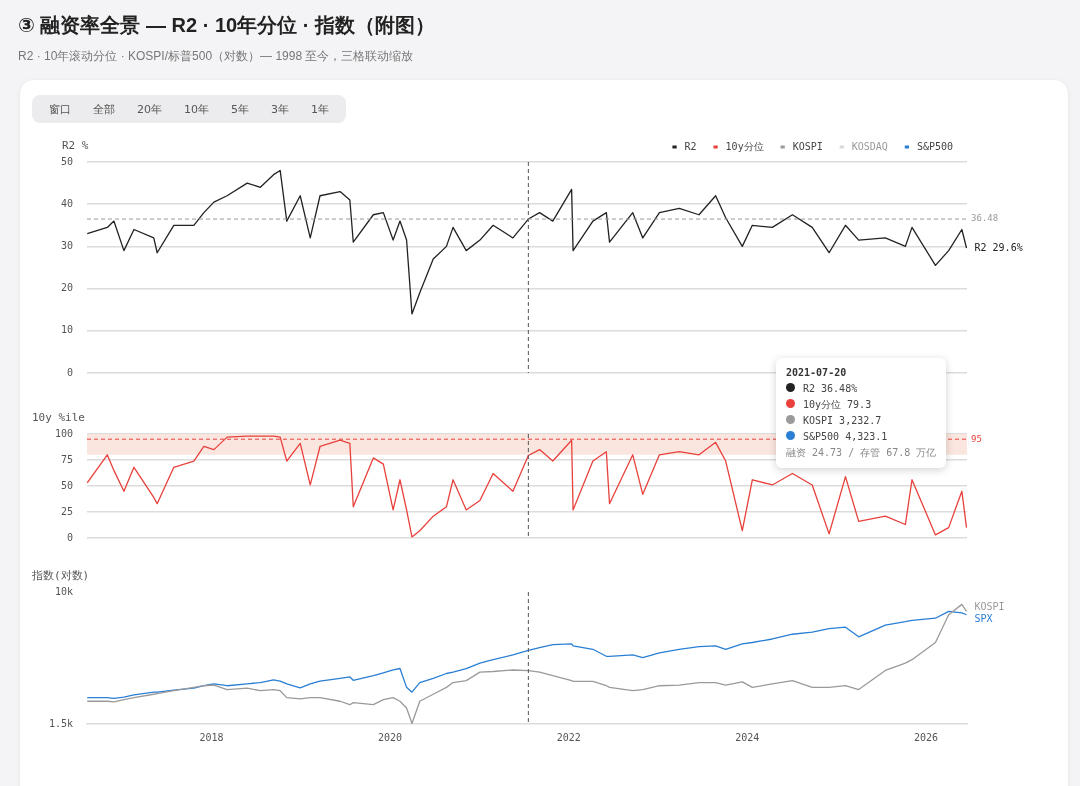 The image size is (1080, 786). Describe the element at coordinates (63, 591) in the screenshot. I see `y-tick-label: 10k` at that location.